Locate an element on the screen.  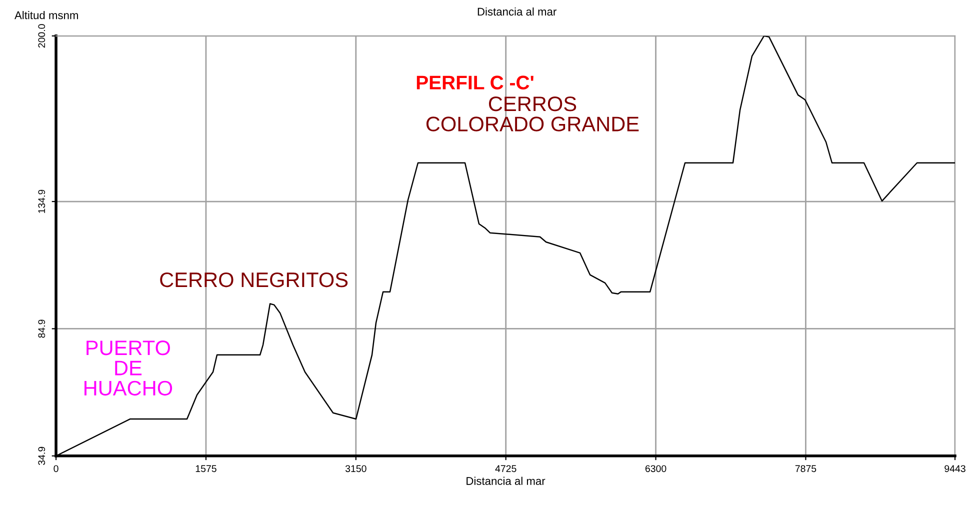
text: PERFIL C -C' is located at coordinates (475, 83).